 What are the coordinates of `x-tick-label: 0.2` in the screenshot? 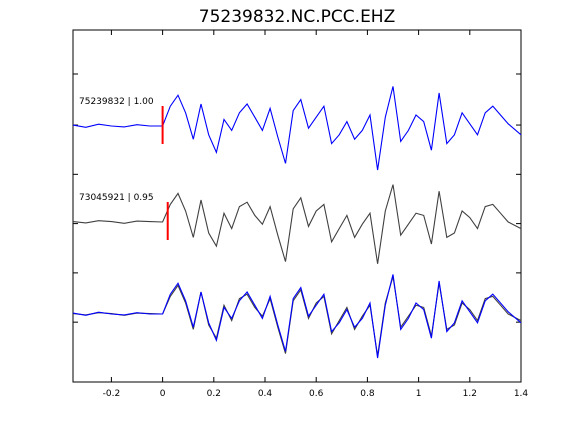 It's located at (214, 394).